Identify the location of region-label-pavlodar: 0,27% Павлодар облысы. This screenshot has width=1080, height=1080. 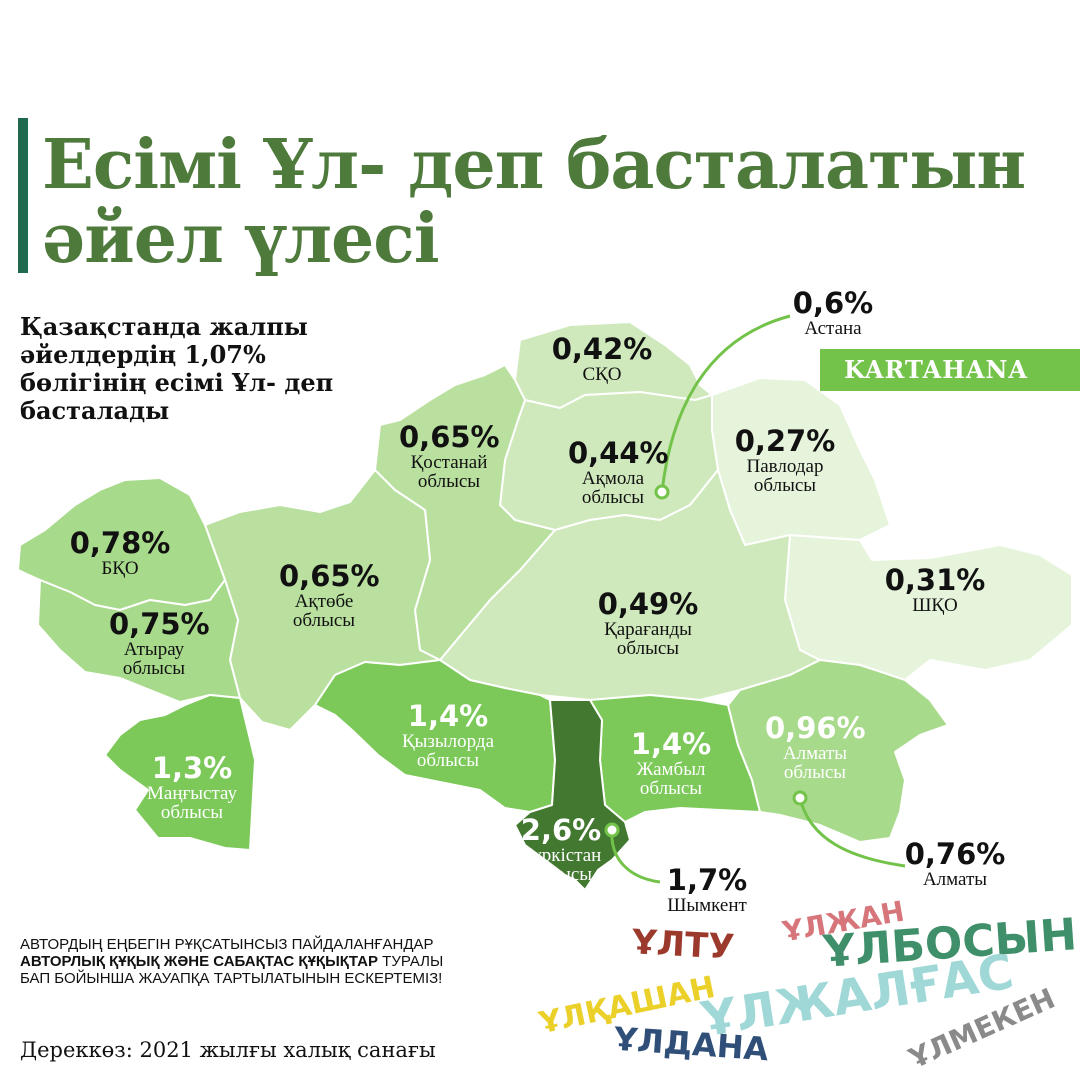
(785, 460).